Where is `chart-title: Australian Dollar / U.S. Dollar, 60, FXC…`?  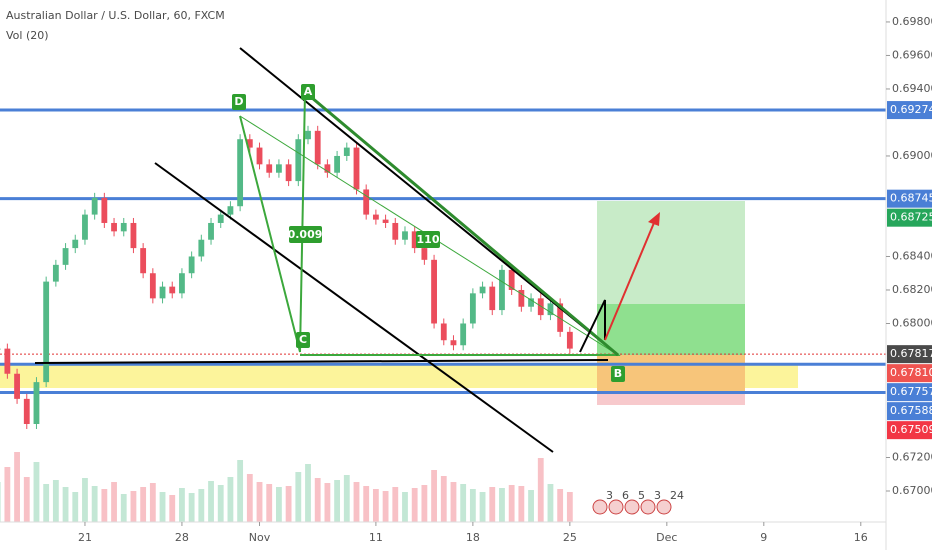 chart-title: Australian Dollar / U.S. Dollar, 60, FXC… is located at coordinates (115, 15).